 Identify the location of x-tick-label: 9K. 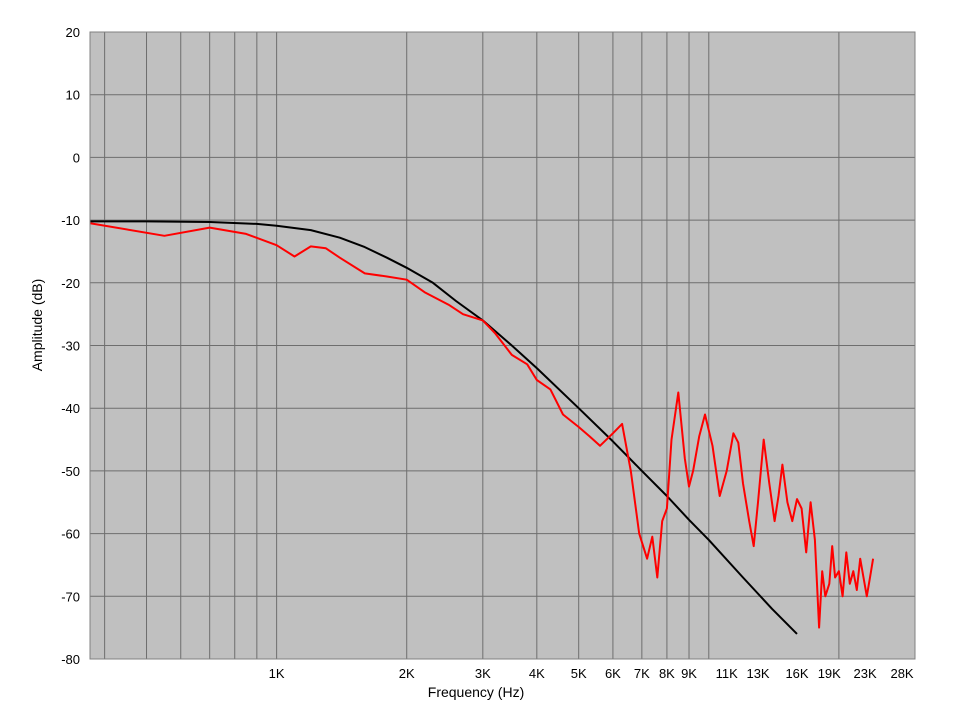
(689, 673).